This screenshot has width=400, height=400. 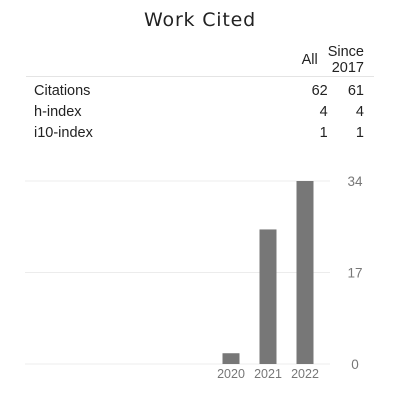 What do you see at coordinates (355, 181) in the screenshot?
I see `y-tick-label: 34` at bounding box center [355, 181].